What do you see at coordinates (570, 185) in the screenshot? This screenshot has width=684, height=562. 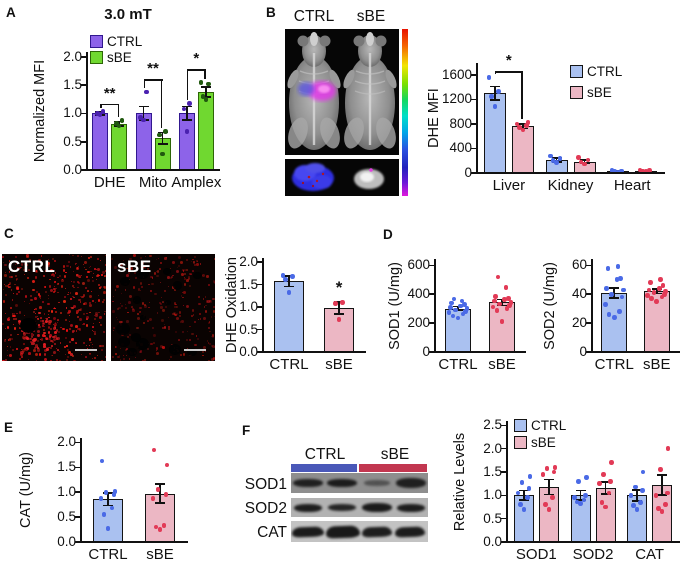 I see `x-category-label: Kidney` at bounding box center [570, 185].